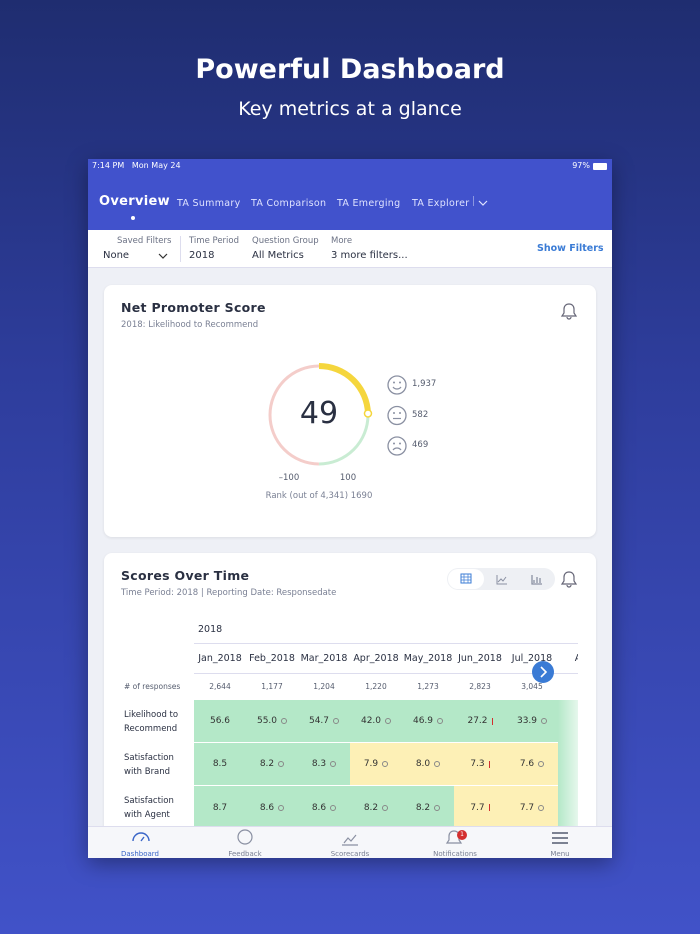  I want to click on filter-value: 2018, so click(202, 255).